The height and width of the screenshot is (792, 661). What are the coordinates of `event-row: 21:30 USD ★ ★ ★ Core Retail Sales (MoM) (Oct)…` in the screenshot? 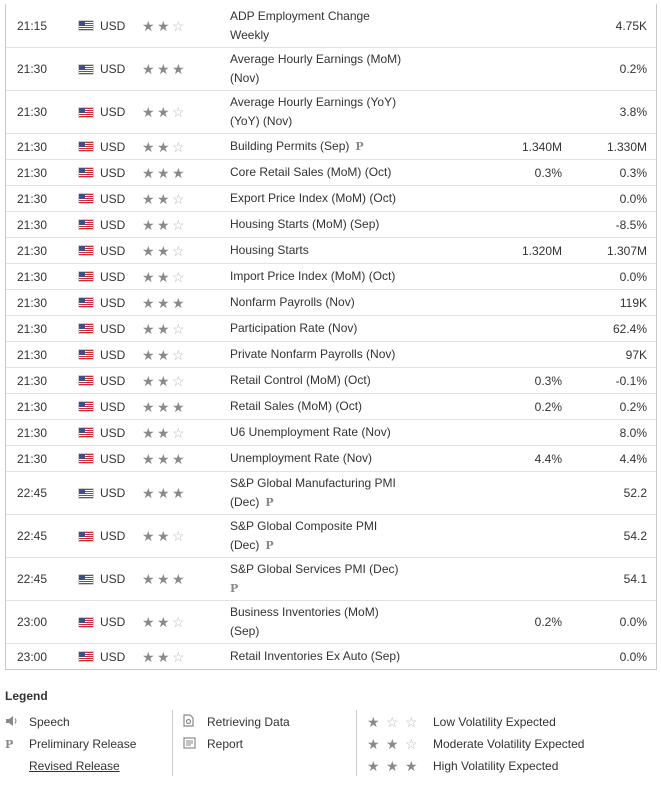 It's located at (331, 172).